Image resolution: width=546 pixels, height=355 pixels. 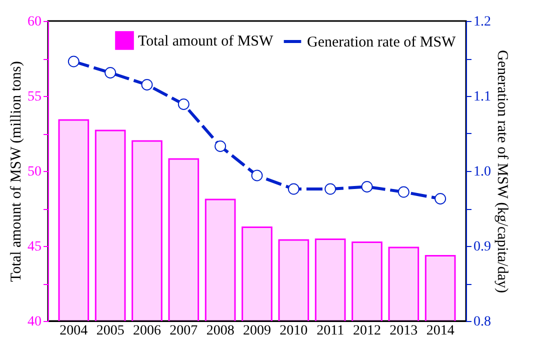 What do you see at coordinates (367, 331) in the screenshot?
I see `x-tick-label: 2012` at bounding box center [367, 331].